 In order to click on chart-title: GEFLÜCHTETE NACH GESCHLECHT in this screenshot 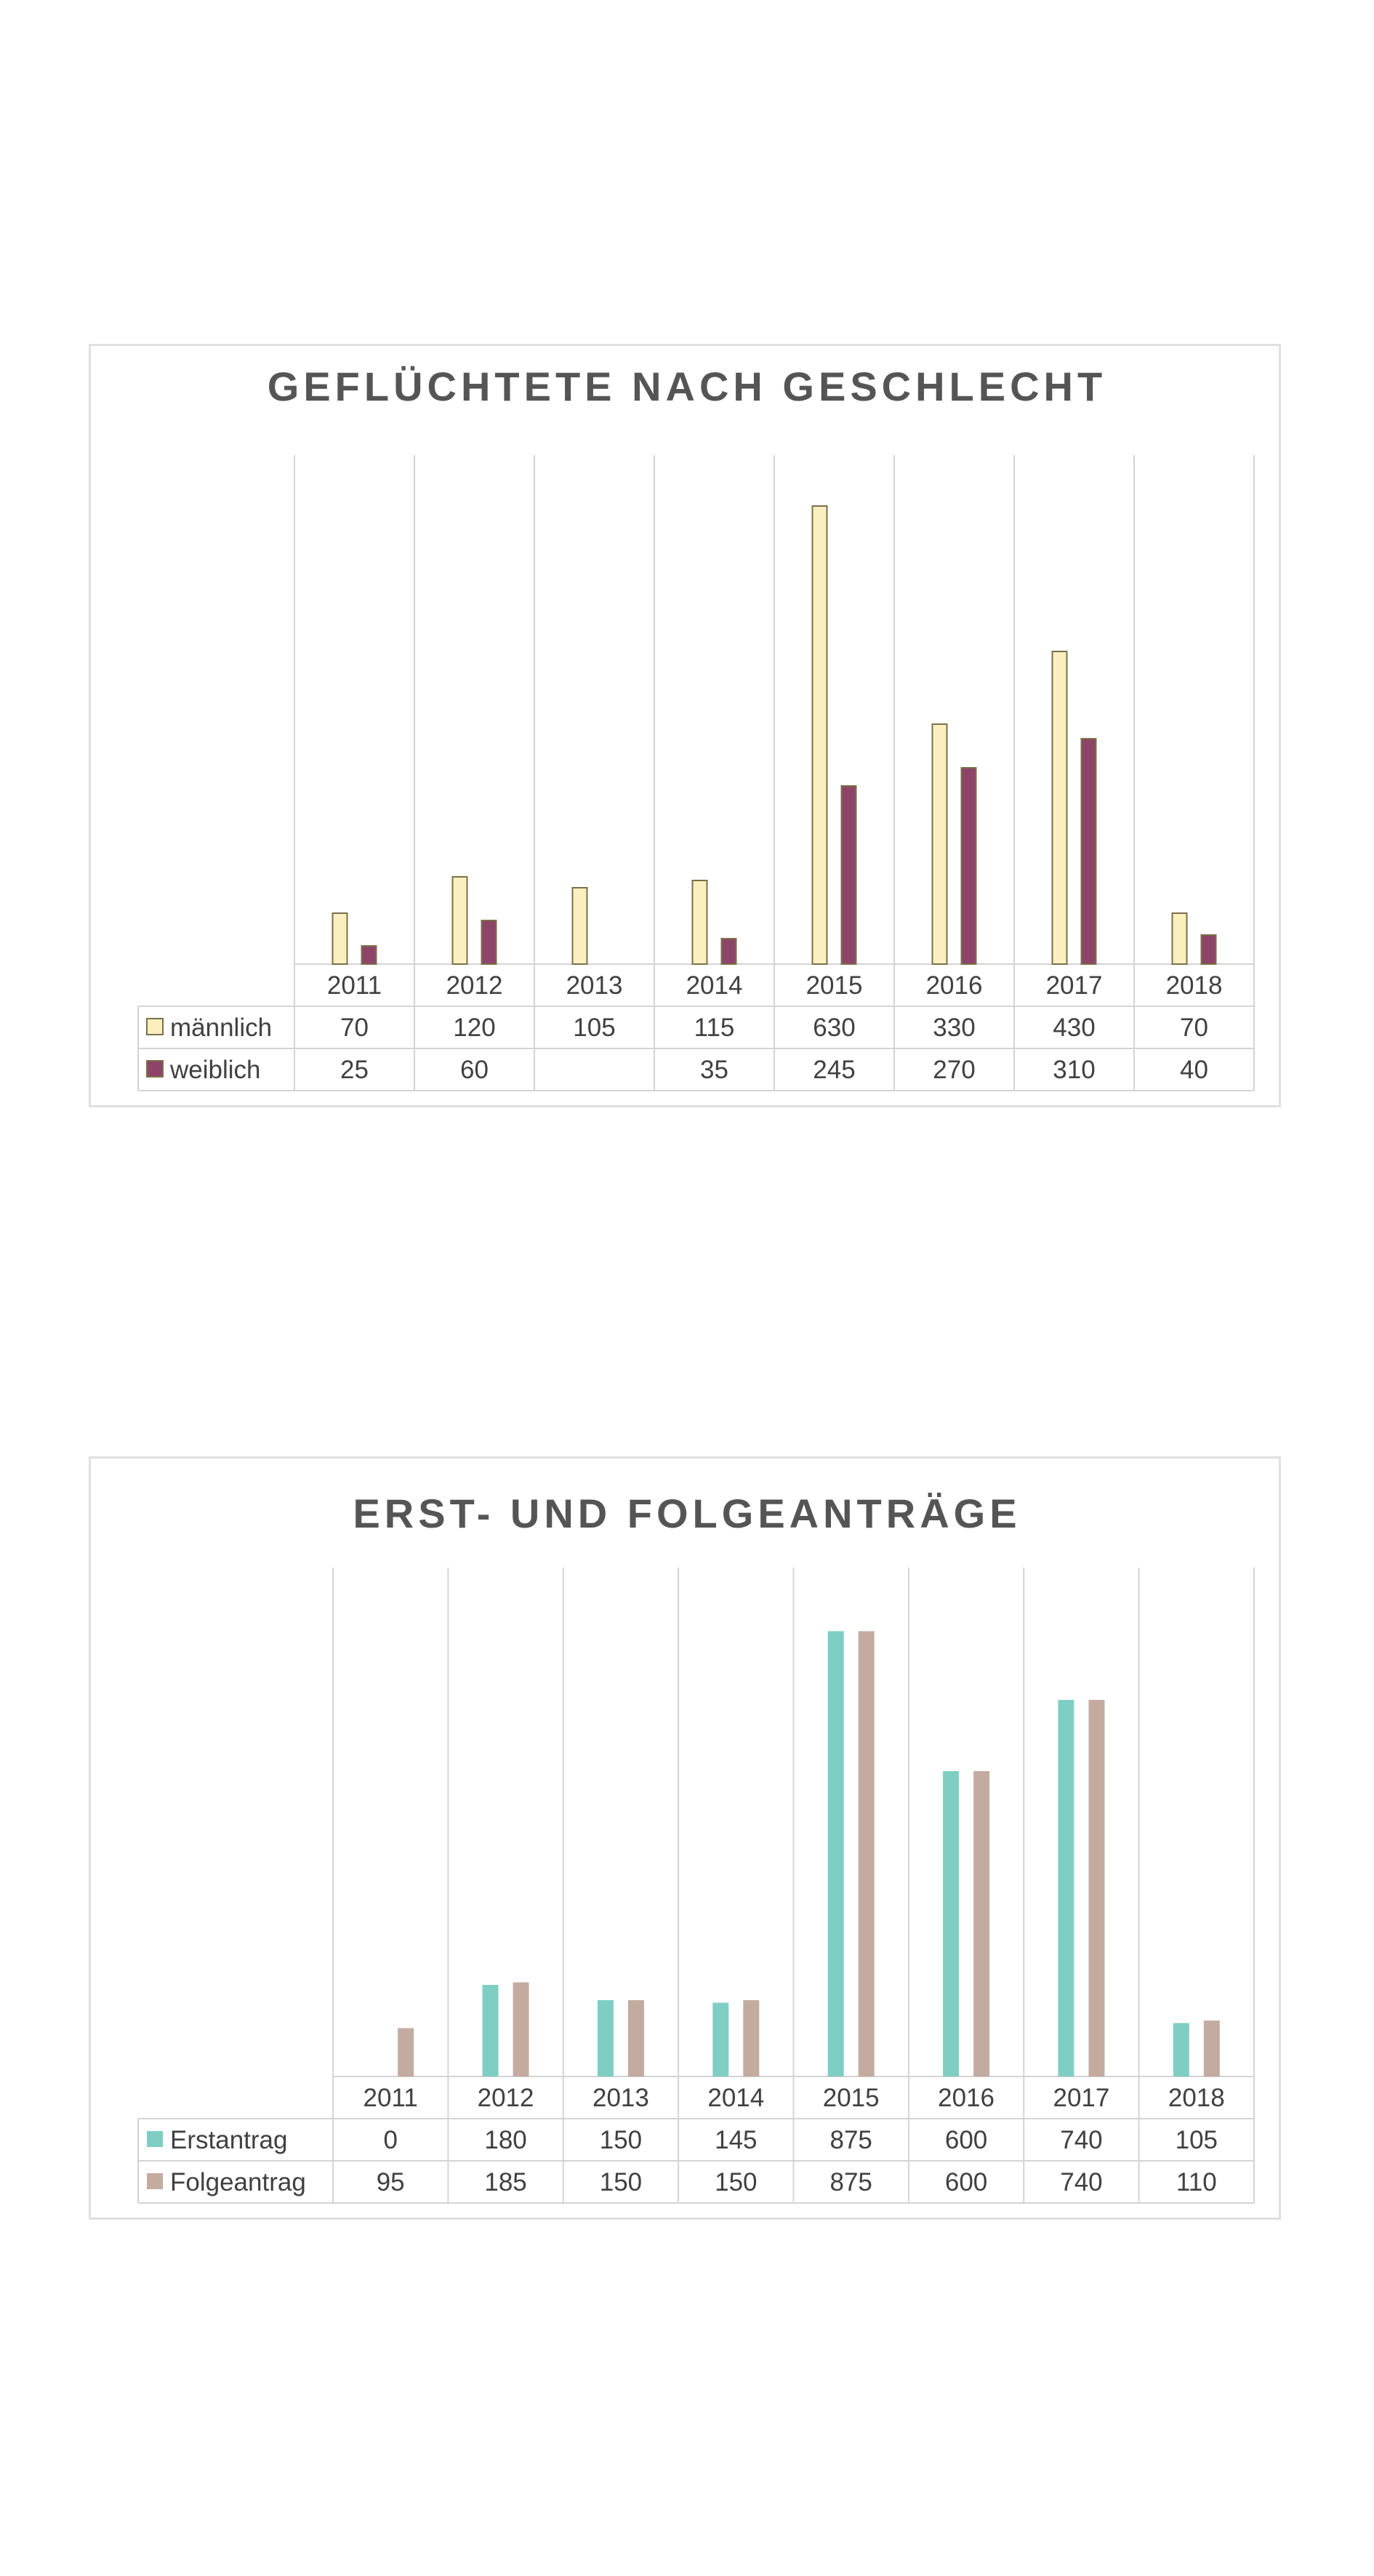, I will do `click(687, 386)`.